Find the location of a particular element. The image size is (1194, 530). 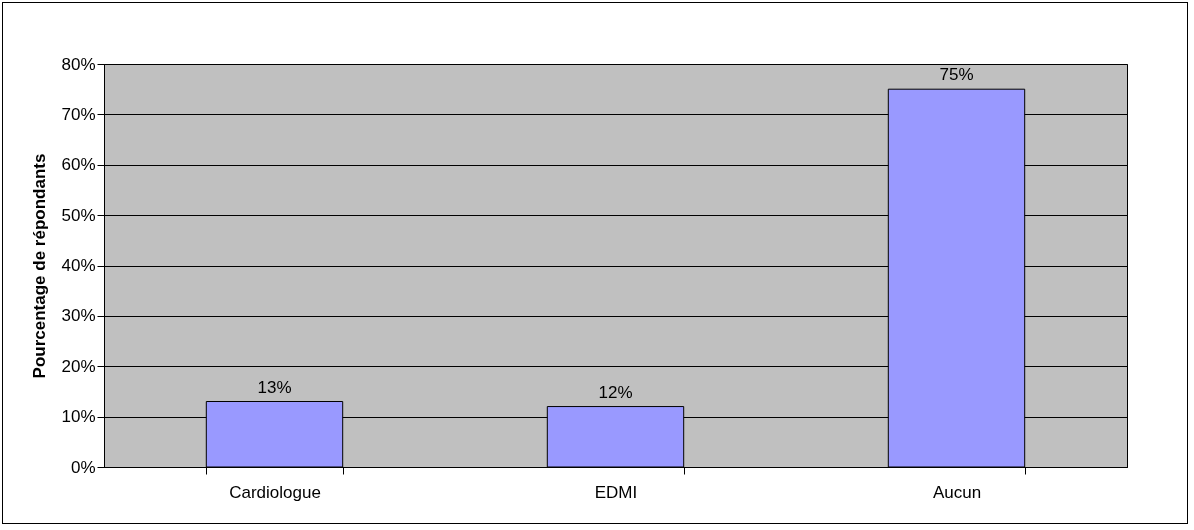

data-label: 75% is located at coordinates (956, 75).